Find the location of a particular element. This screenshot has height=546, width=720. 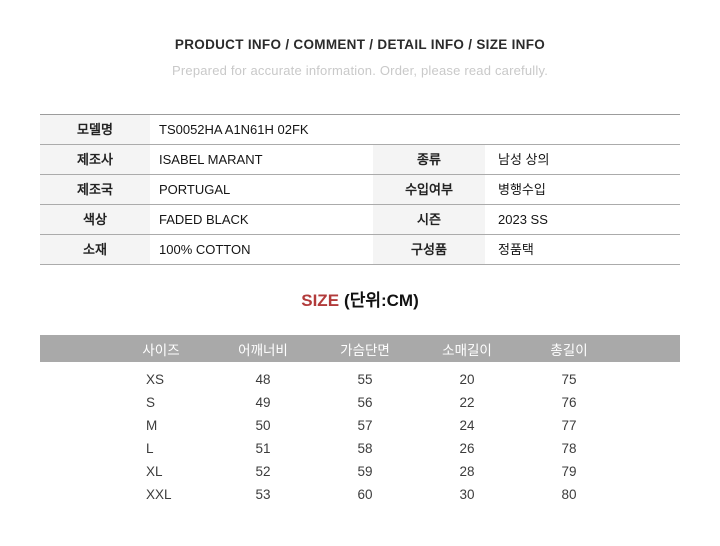

size-cell-sleeve: 22 is located at coordinates (467, 402).